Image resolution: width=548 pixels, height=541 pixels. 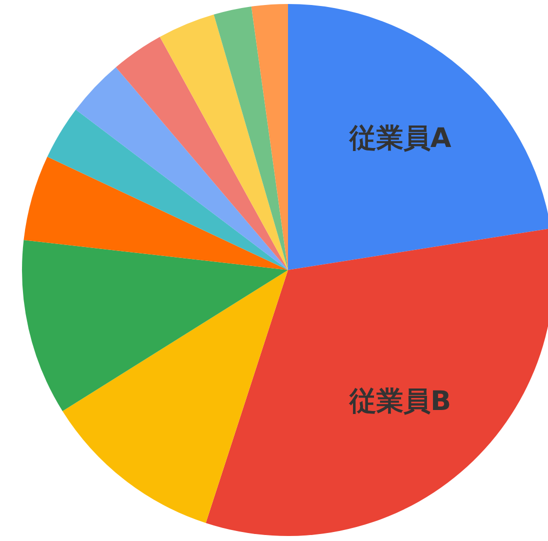 What do you see at coordinates (400, 401) in the screenshot?
I see `slice-label: 従業員B` at bounding box center [400, 401].